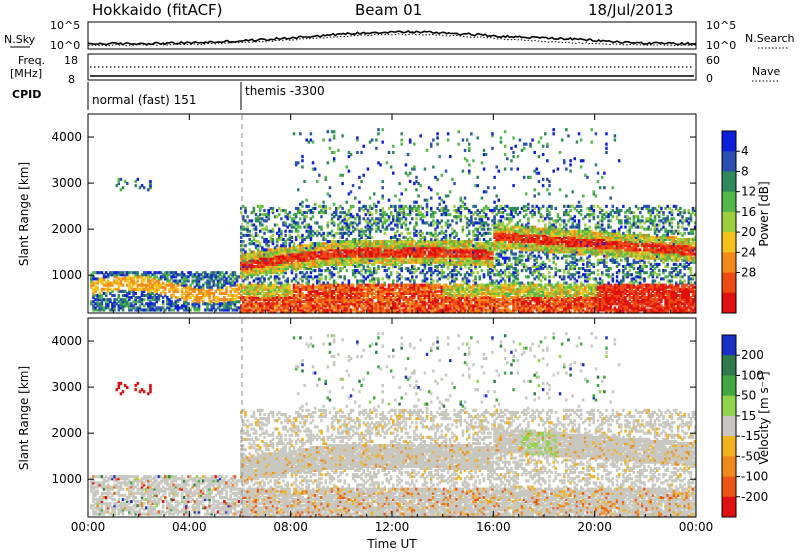 The image size is (800, 558). What do you see at coordinates (392, 38) in the screenshot?
I see `noise-sky-series` at bounding box center [392, 38].